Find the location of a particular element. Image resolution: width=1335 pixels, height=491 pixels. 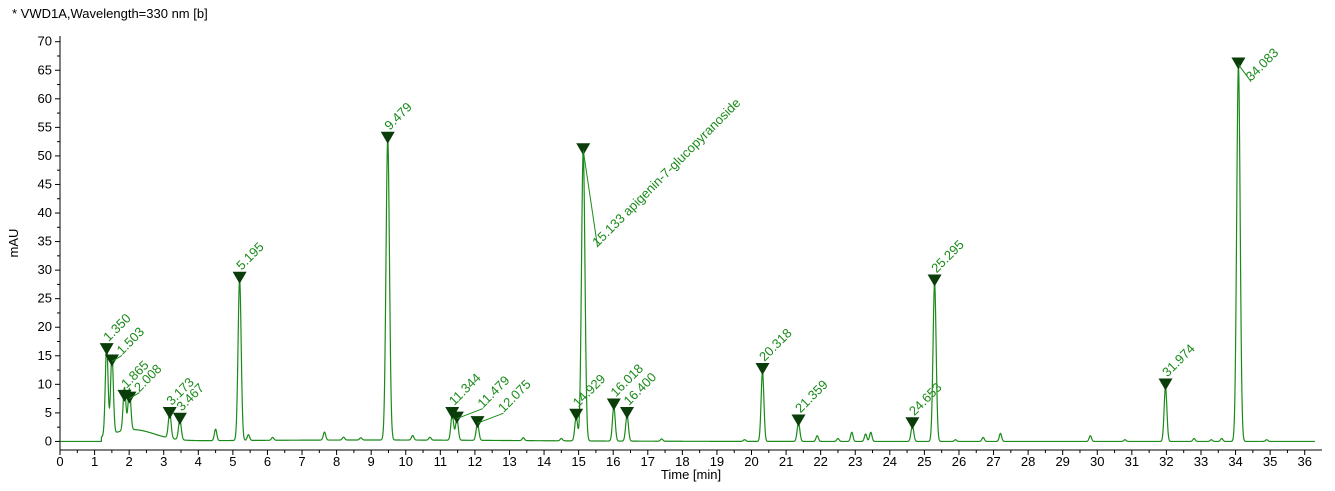

x-tick-label: 10 is located at coordinates (406, 461).